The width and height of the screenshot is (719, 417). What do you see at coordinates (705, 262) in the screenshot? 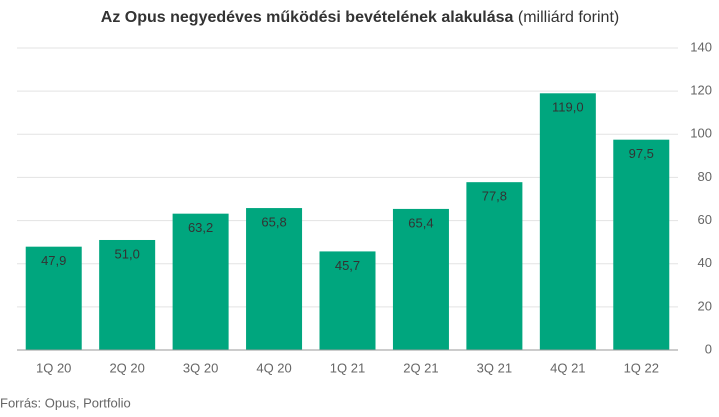
I see `y-tick-label: 40` at bounding box center [705, 262].